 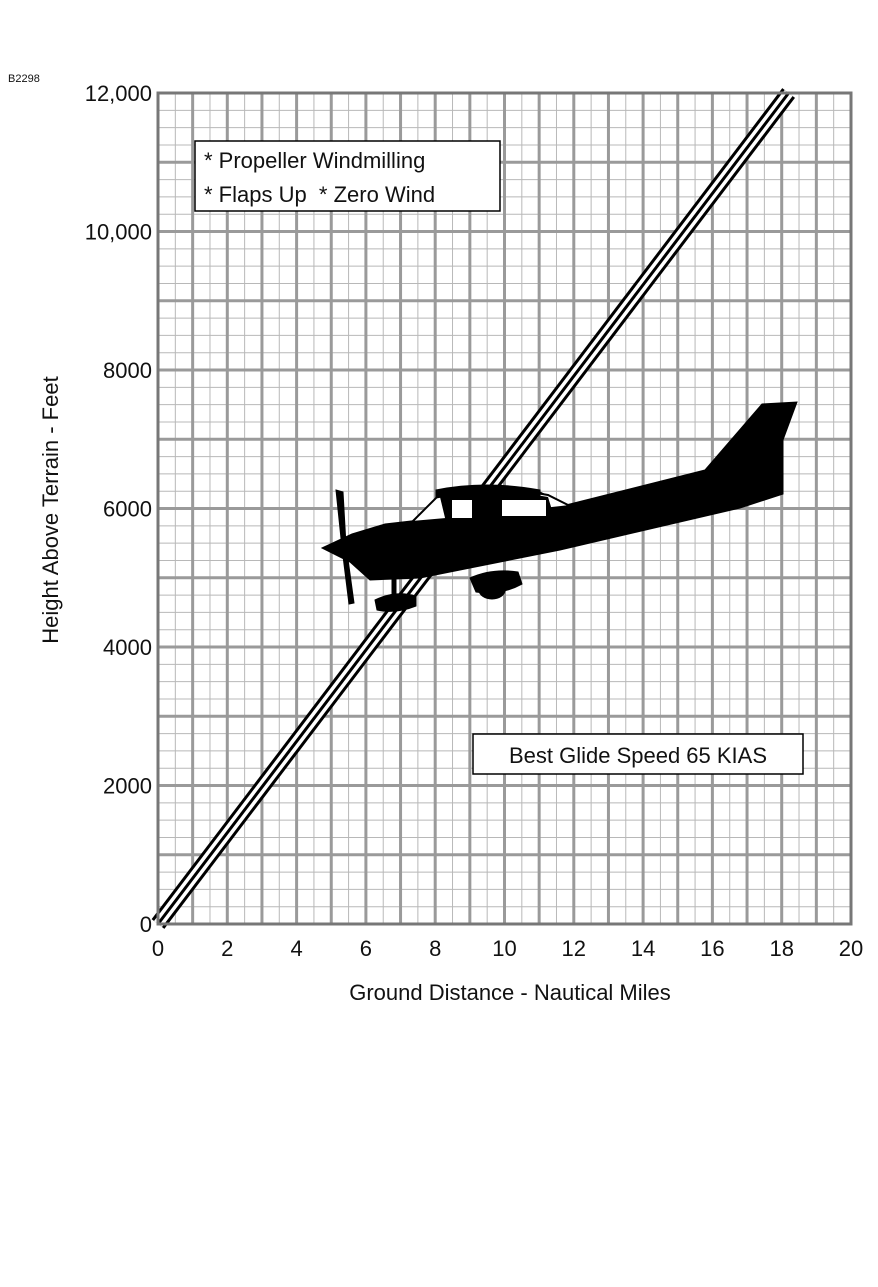 What do you see at coordinates (24, 79) in the screenshot?
I see `figure-id: B2298` at bounding box center [24, 79].